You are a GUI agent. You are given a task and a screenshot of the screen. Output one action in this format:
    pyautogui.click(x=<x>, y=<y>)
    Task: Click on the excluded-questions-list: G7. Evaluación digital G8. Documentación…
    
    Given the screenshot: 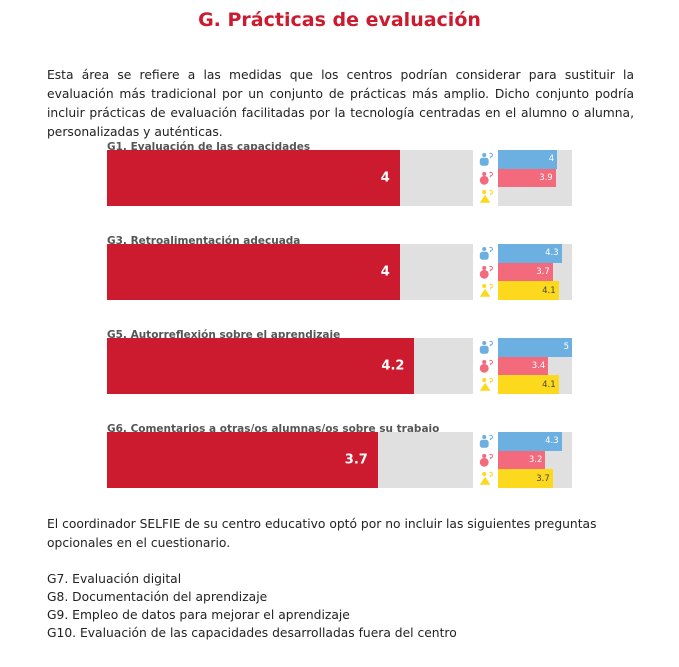 What is the action you would take?
    pyautogui.click(x=252, y=606)
    